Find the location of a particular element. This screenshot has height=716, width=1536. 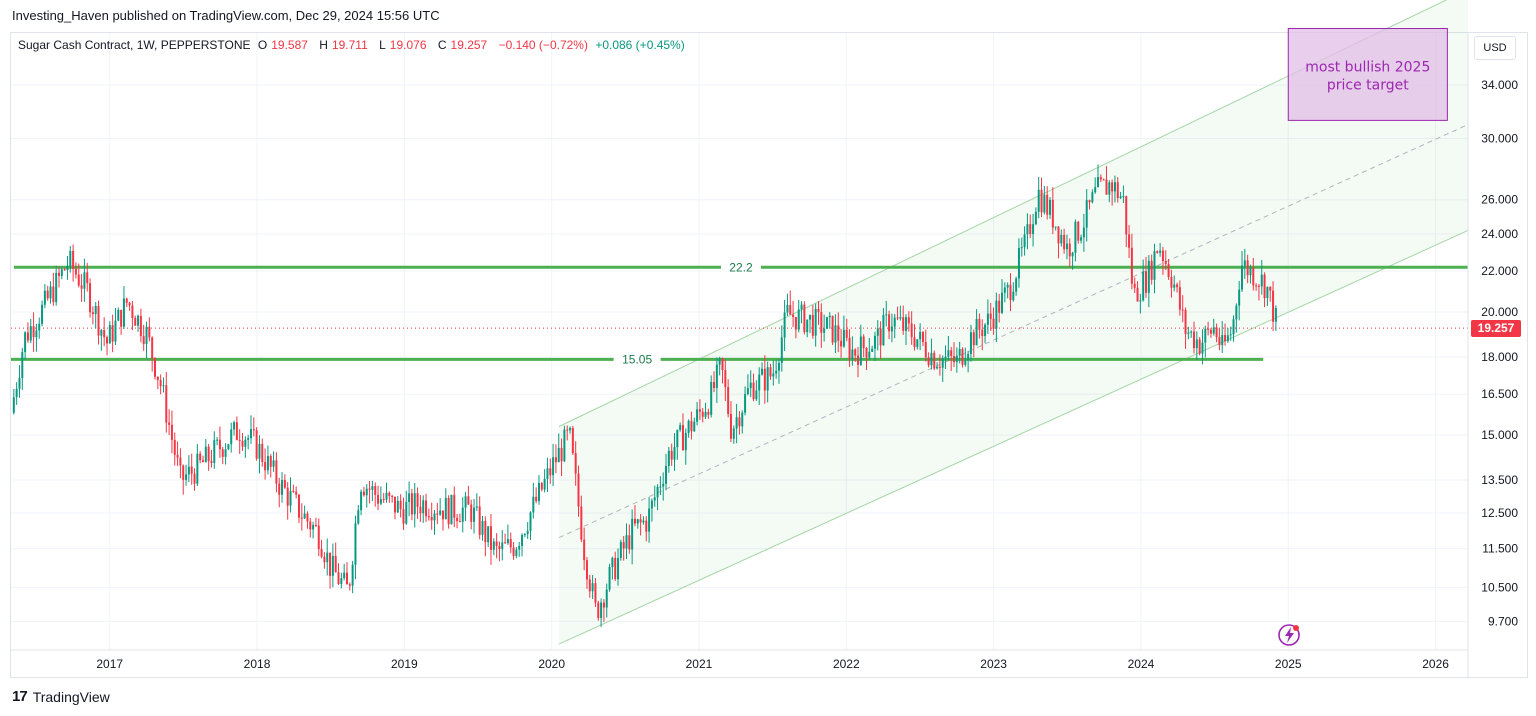

x-tick-label: 2020 is located at coordinates (551, 664).